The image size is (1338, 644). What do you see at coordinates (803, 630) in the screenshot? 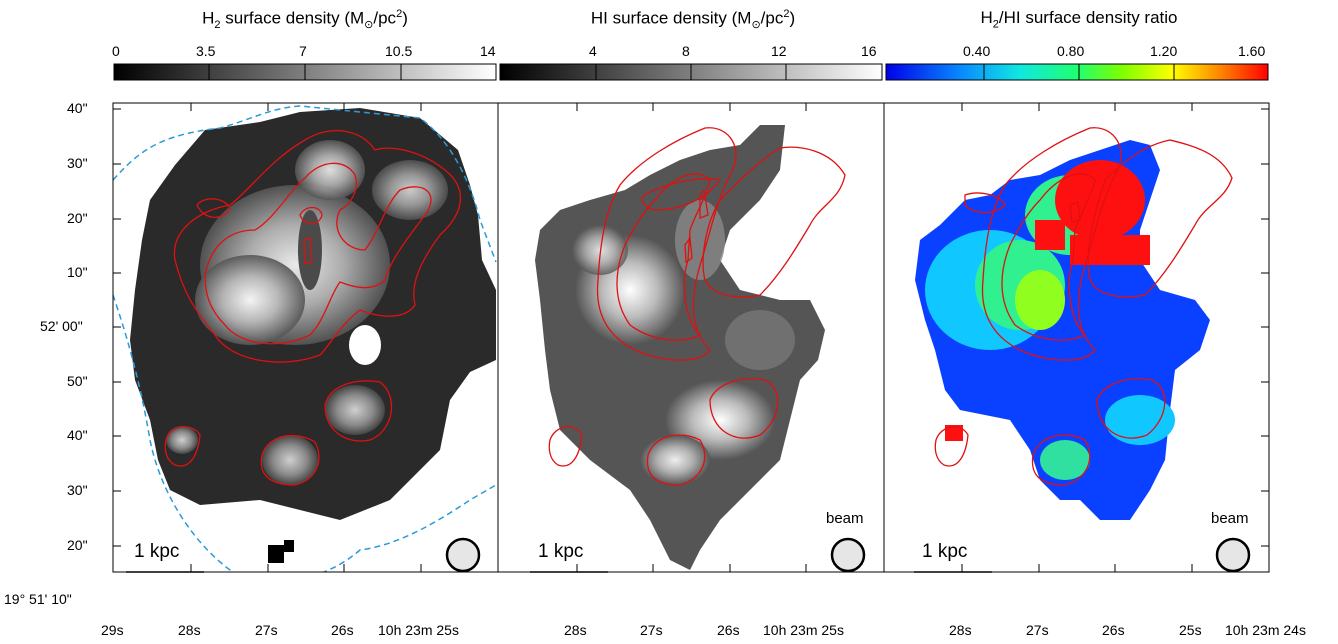
I see `ra2-label-3: 10h 23m 25s` at bounding box center [803, 630].